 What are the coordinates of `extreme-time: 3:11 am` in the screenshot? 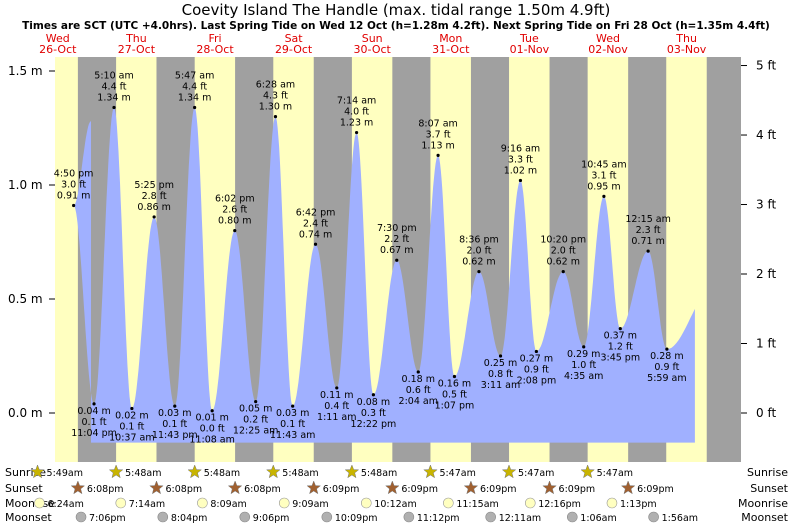 It's located at (500, 385).